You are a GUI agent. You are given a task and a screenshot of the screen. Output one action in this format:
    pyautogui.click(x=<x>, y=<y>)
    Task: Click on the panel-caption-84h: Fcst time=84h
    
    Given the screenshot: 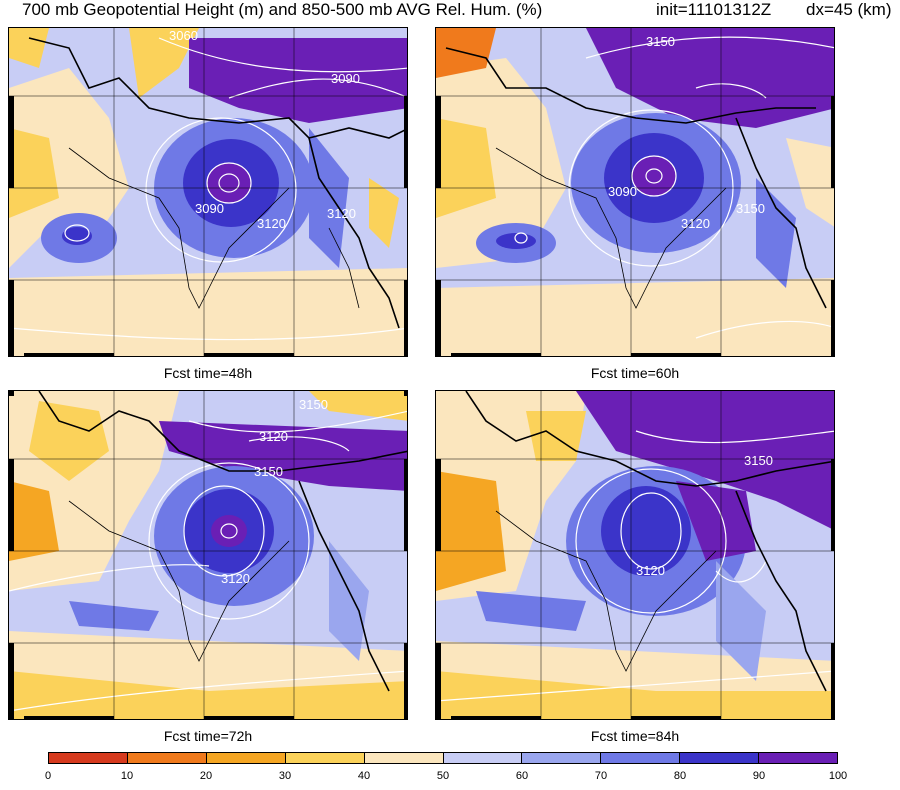 What is the action you would take?
    pyautogui.click(x=635, y=736)
    